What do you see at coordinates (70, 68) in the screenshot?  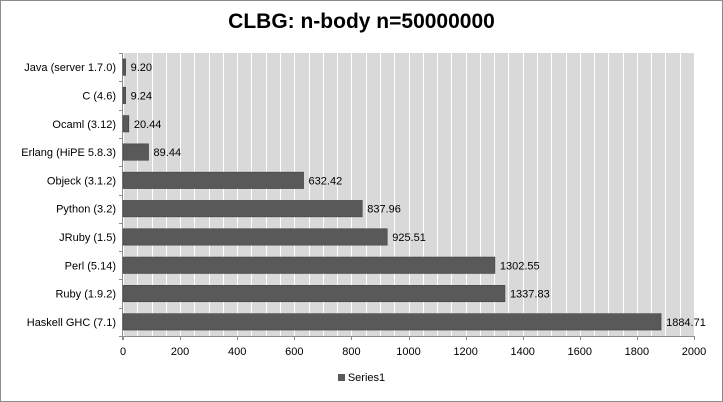 I see `category-label: Java (server 1.7.0)` at bounding box center [70, 68].